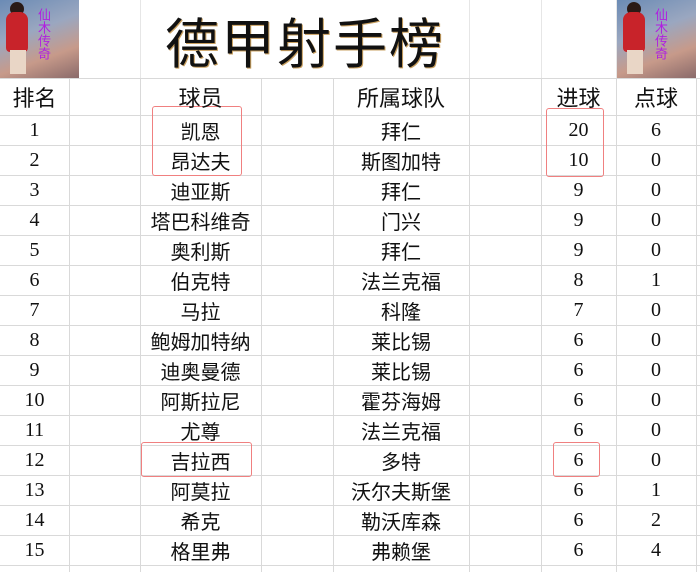  I want to click on cell-player: 吉拉西, so click(200, 463).